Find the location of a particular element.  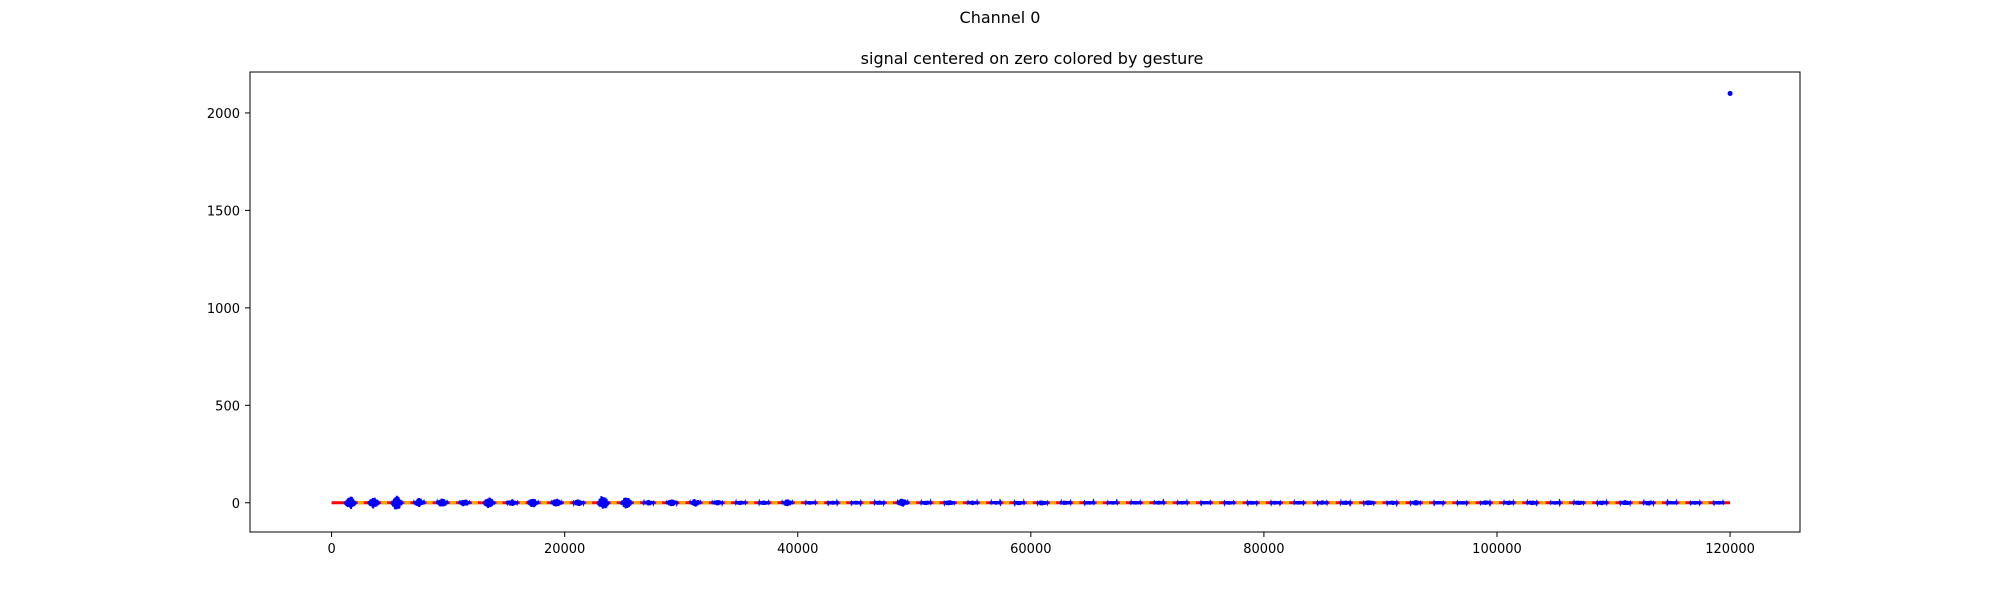

y-axis: 0 500 1000 1500 2000 is located at coordinates (228, 309).